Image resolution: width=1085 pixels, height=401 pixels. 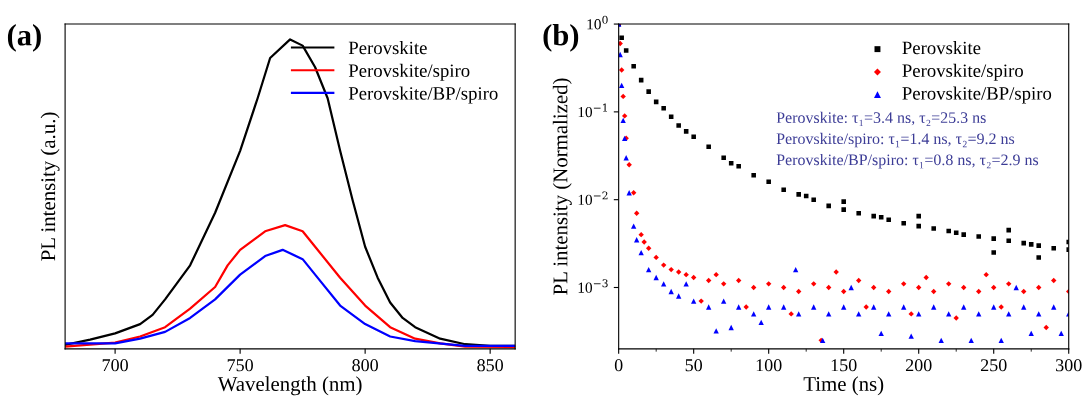 I want to click on y-tick-label: 10$^{−1}$, so click(x=592, y=110).